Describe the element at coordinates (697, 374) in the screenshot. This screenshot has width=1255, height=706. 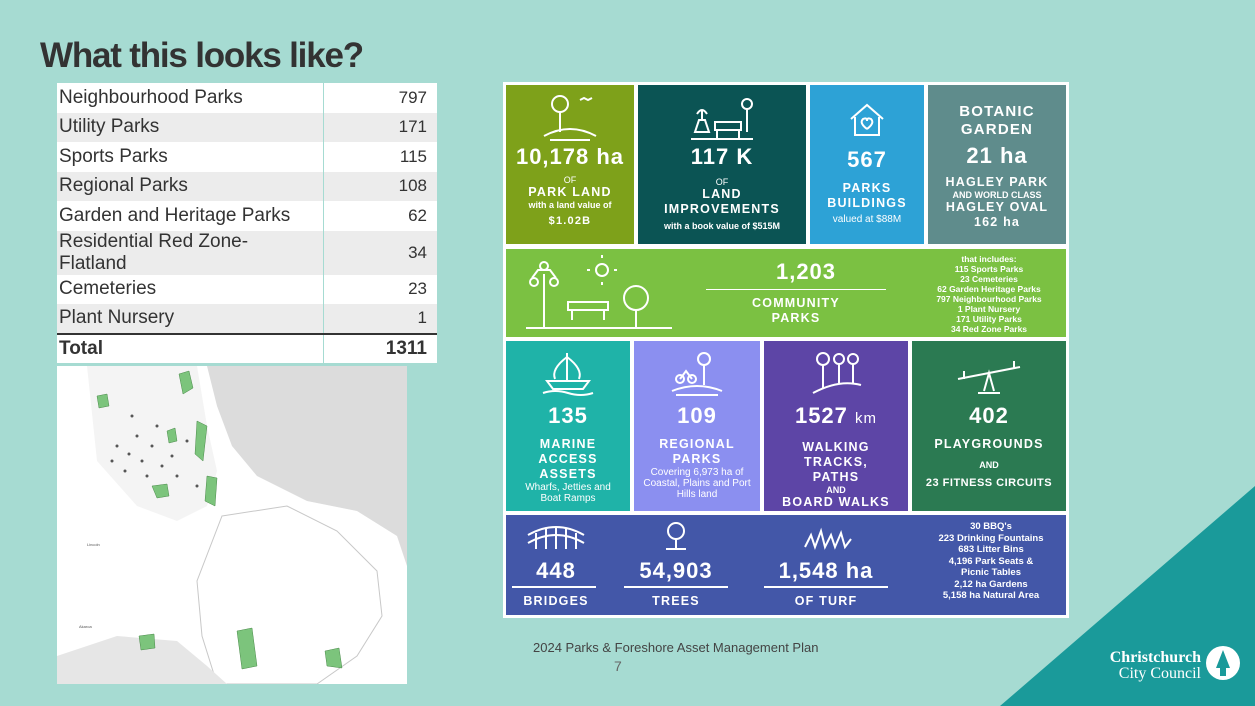
I see `bike-tree-icon` at that location.